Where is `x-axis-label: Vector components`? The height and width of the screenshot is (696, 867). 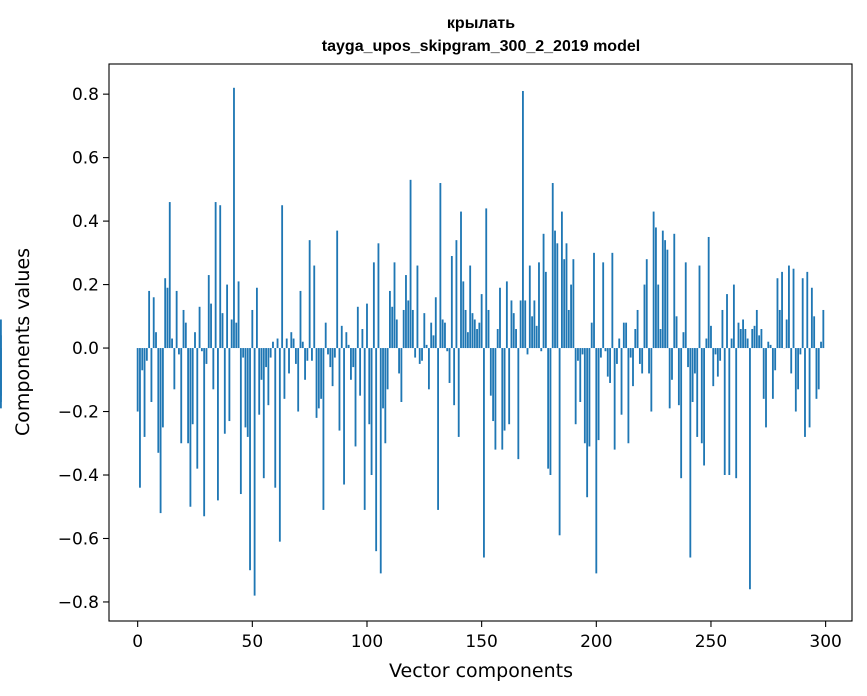 x-axis-label: Vector components is located at coordinates (481, 671).